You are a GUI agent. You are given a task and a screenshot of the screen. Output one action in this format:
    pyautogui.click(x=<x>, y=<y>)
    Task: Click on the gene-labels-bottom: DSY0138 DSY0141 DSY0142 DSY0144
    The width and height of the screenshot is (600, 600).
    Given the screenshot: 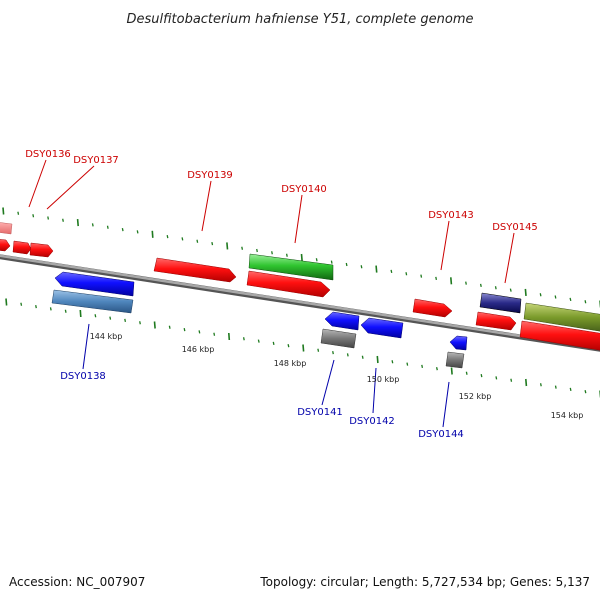 What is the action you would take?
    pyautogui.click(x=262, y=405)
    